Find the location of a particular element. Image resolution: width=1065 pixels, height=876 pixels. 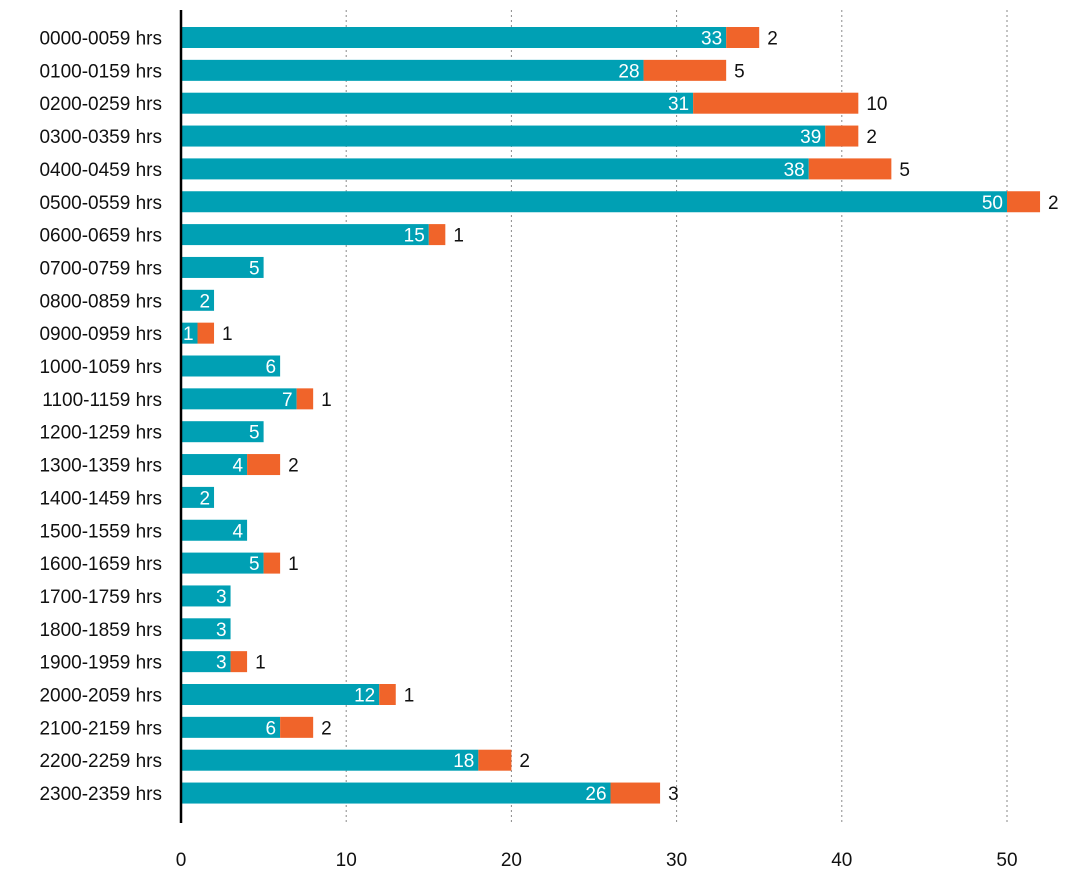

x-tick-label: 20 is located at coordinates (511, 860).